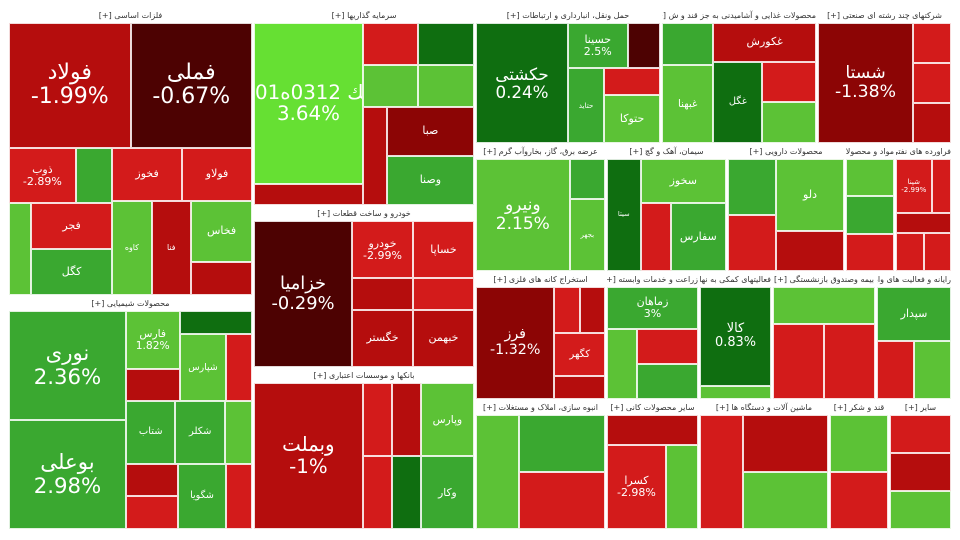 The height and width of the screenshot is (540, 960). Describe the element at coordinates (132, 247) in the screenshot. I see `stock-tile: کاوه` at that location.